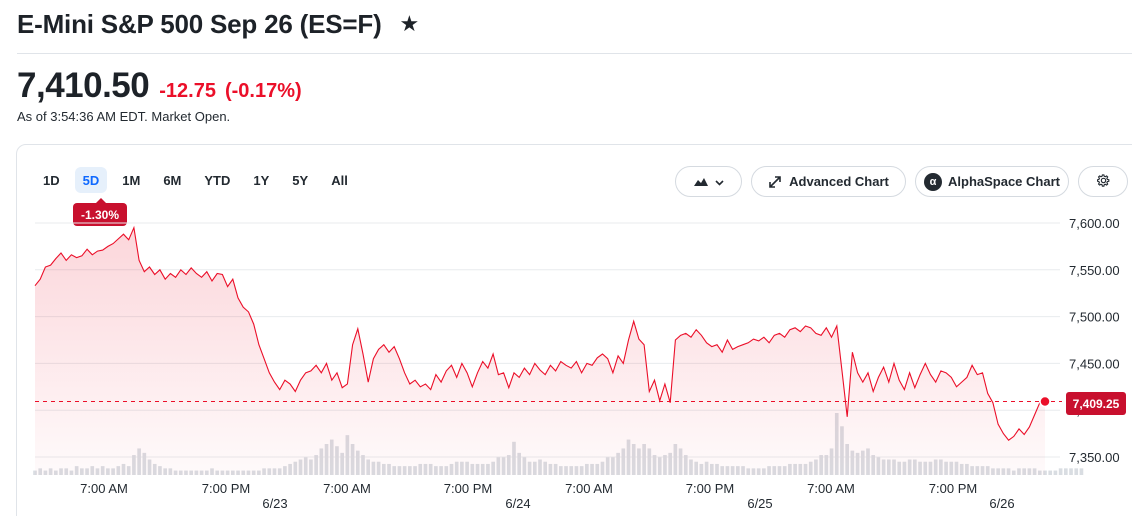 The image size is (1132, 516). I want to click on quote-price-row: 7,410.50 -12.75 (-0.17%), so click(159, 86).